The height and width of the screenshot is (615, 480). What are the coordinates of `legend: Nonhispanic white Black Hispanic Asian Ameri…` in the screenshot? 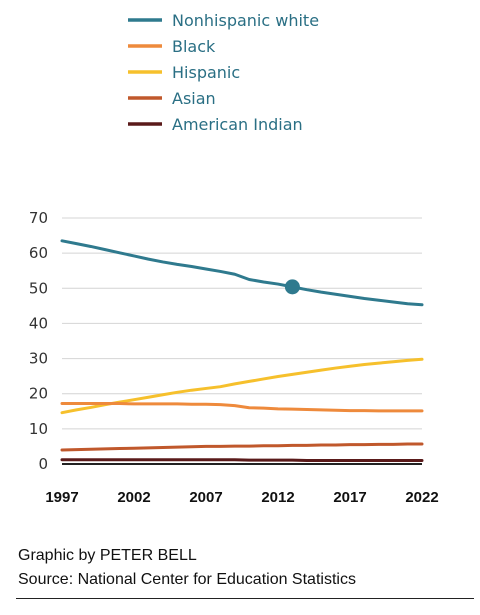 It's located at (223, 72).